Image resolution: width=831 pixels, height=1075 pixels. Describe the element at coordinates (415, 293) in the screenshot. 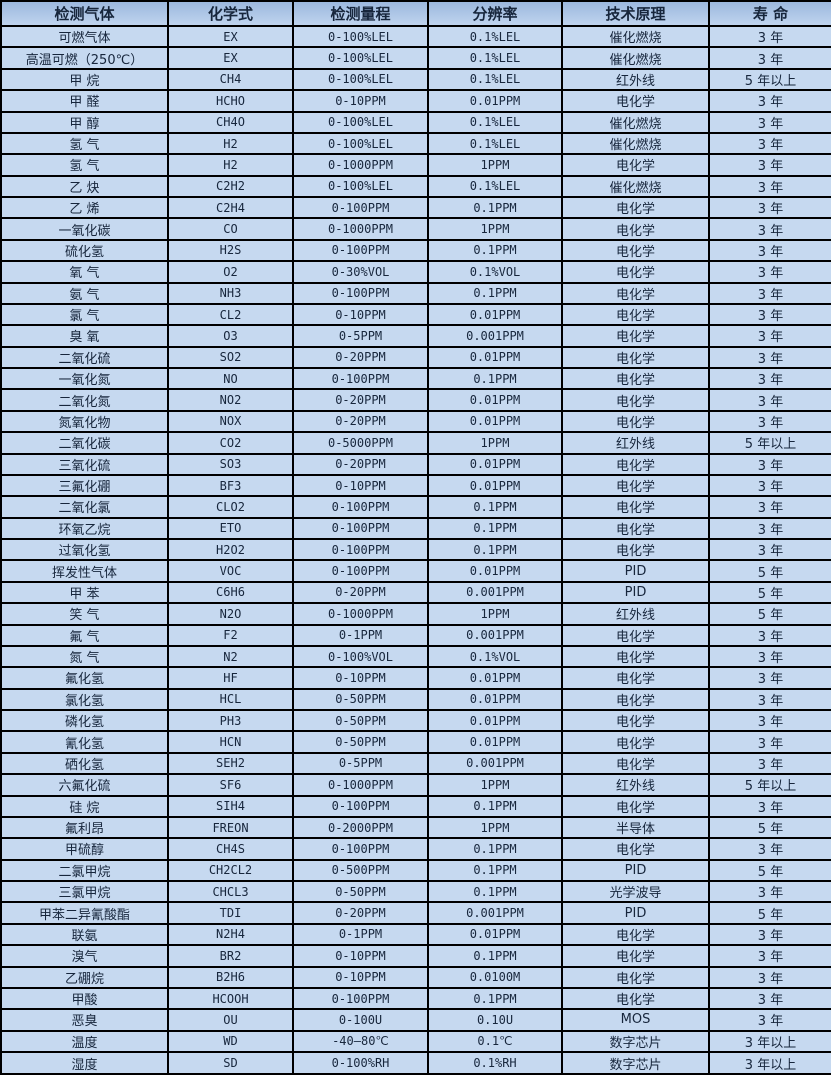

I see `table-row: 氨 气 NH3 0-100PPM 0.1PPM 电化学 3 年` at that location.